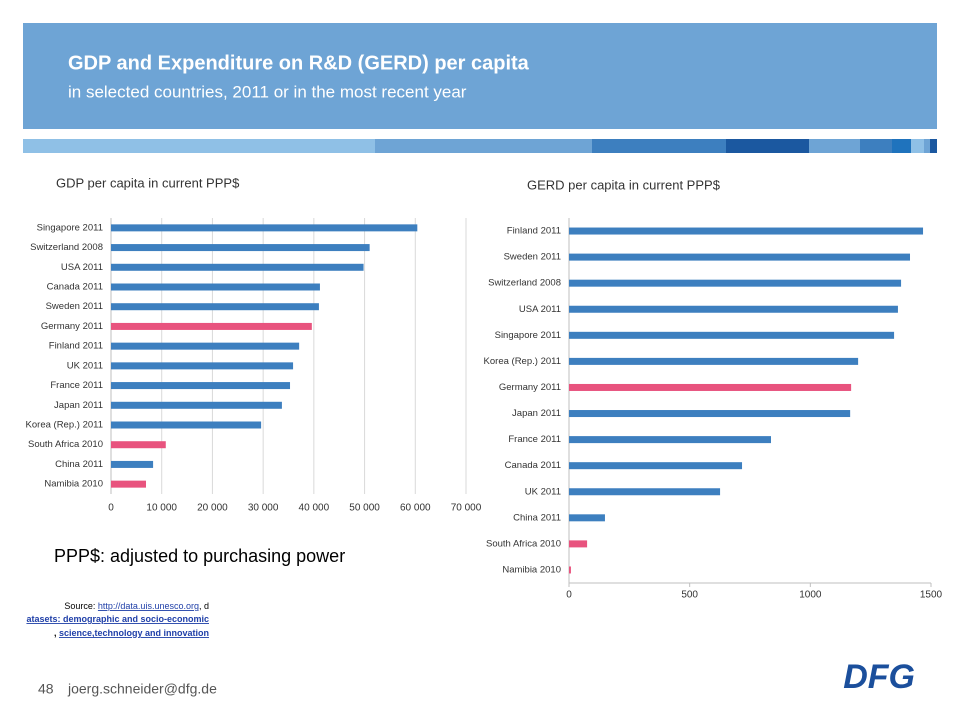 This screenshot has width=960, height=725. Describe the element at coordinates (199, 556) in the screenshot. I see `note: PPP$: adjusted to purchasing power` at that location.